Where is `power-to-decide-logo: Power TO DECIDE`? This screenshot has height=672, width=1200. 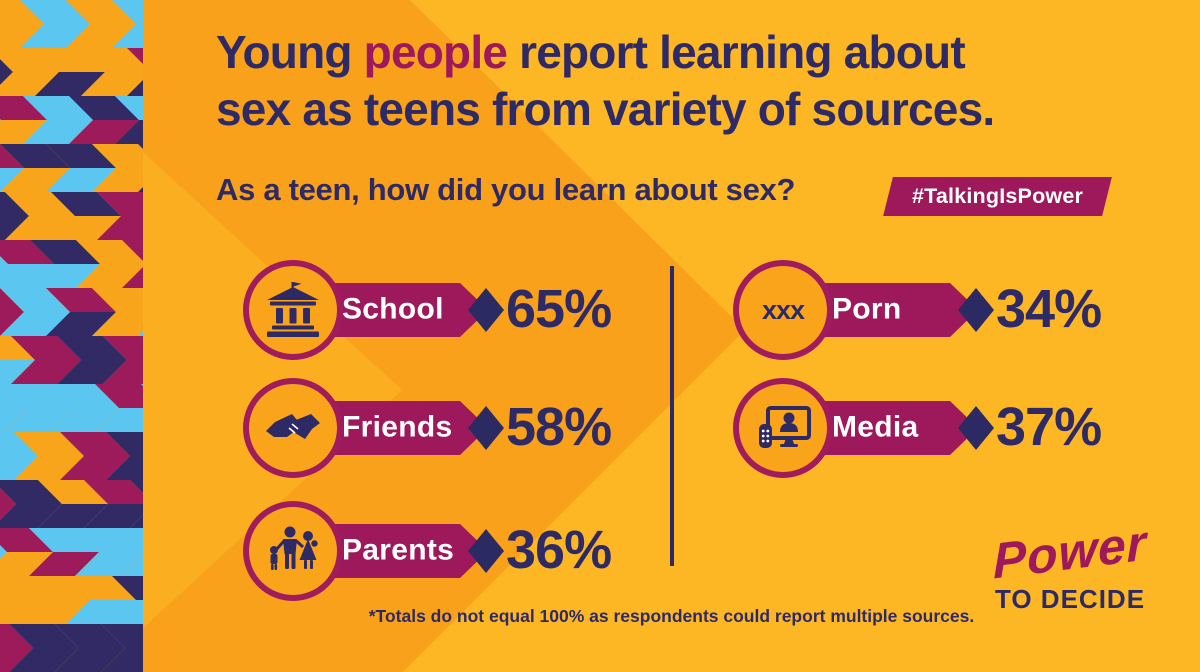
power-to-decide-logo: Power TO DECIDE is located at coordinates (1070, 564).